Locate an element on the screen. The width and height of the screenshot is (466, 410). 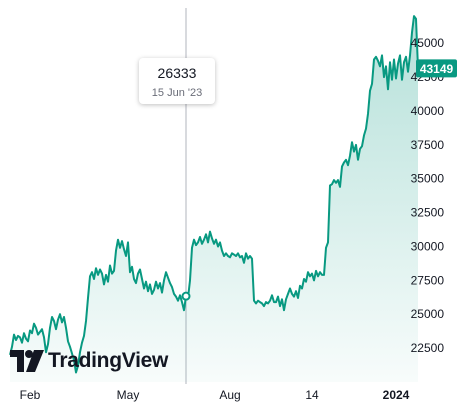
x-tick-label: Aug is located at coordinates (229, 395).